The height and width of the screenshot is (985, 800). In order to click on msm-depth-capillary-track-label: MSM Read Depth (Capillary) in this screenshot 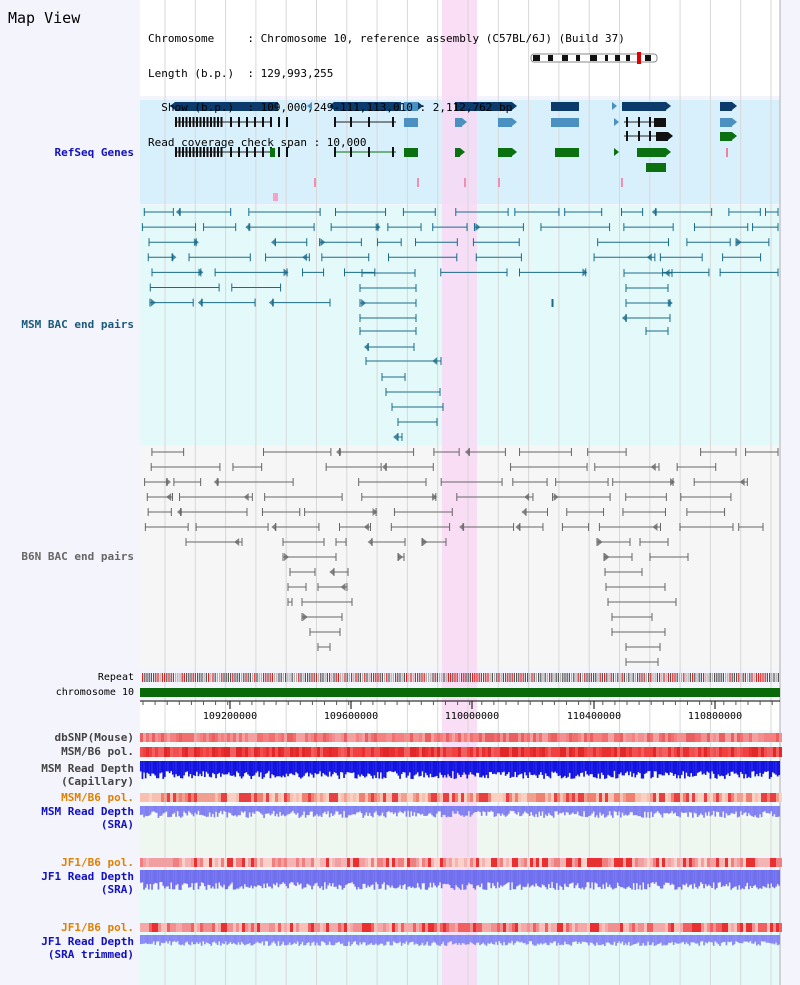, I will do `click(87, 775)`.